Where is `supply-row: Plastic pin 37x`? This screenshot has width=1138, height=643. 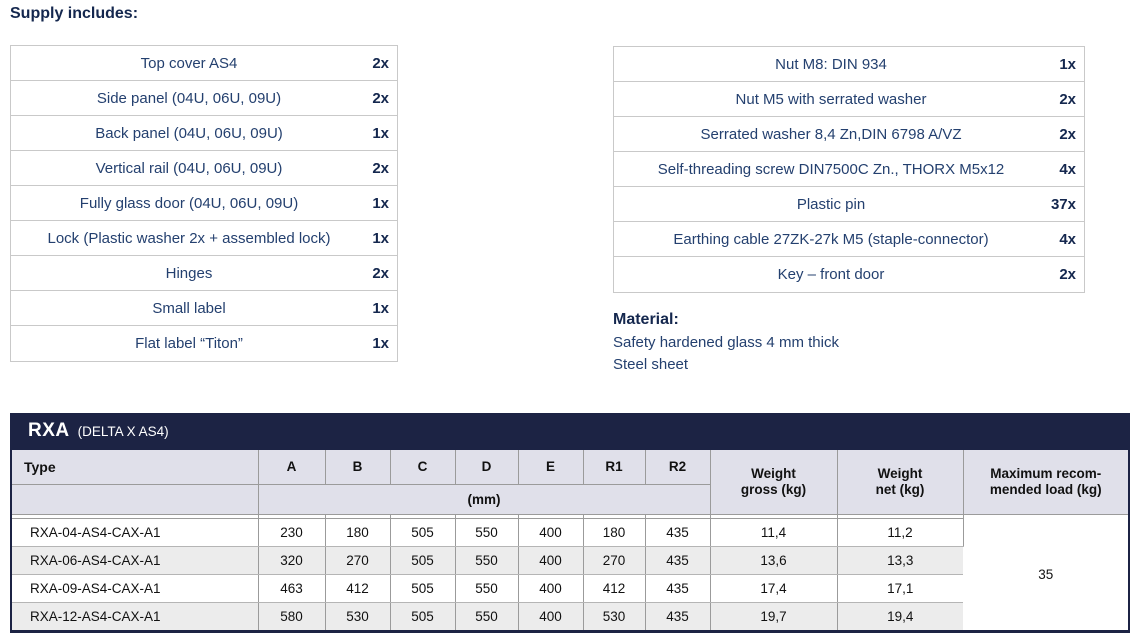 supply-row: Plastic pin 37x is located at coordinates (849, 204).